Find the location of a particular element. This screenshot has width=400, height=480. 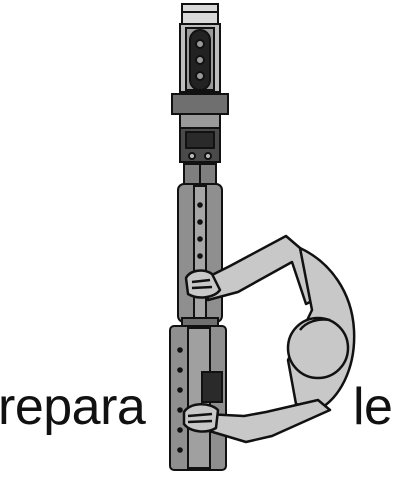

head is located at coordinates (318, 348).